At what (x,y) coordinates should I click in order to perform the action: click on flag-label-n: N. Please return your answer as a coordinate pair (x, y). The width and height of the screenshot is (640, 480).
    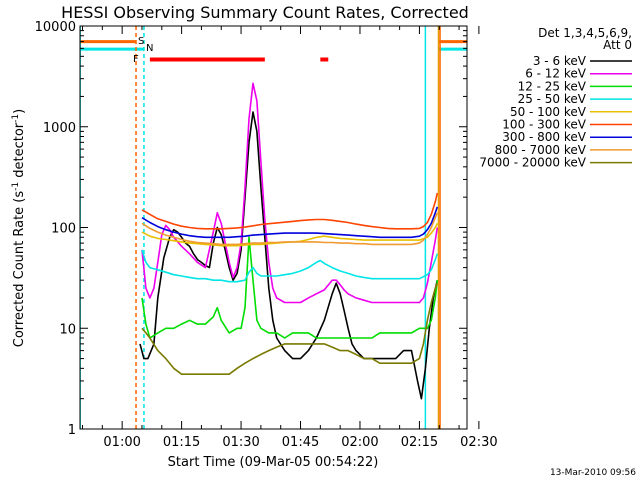
    Looking at the image, I should click on (149, 48).